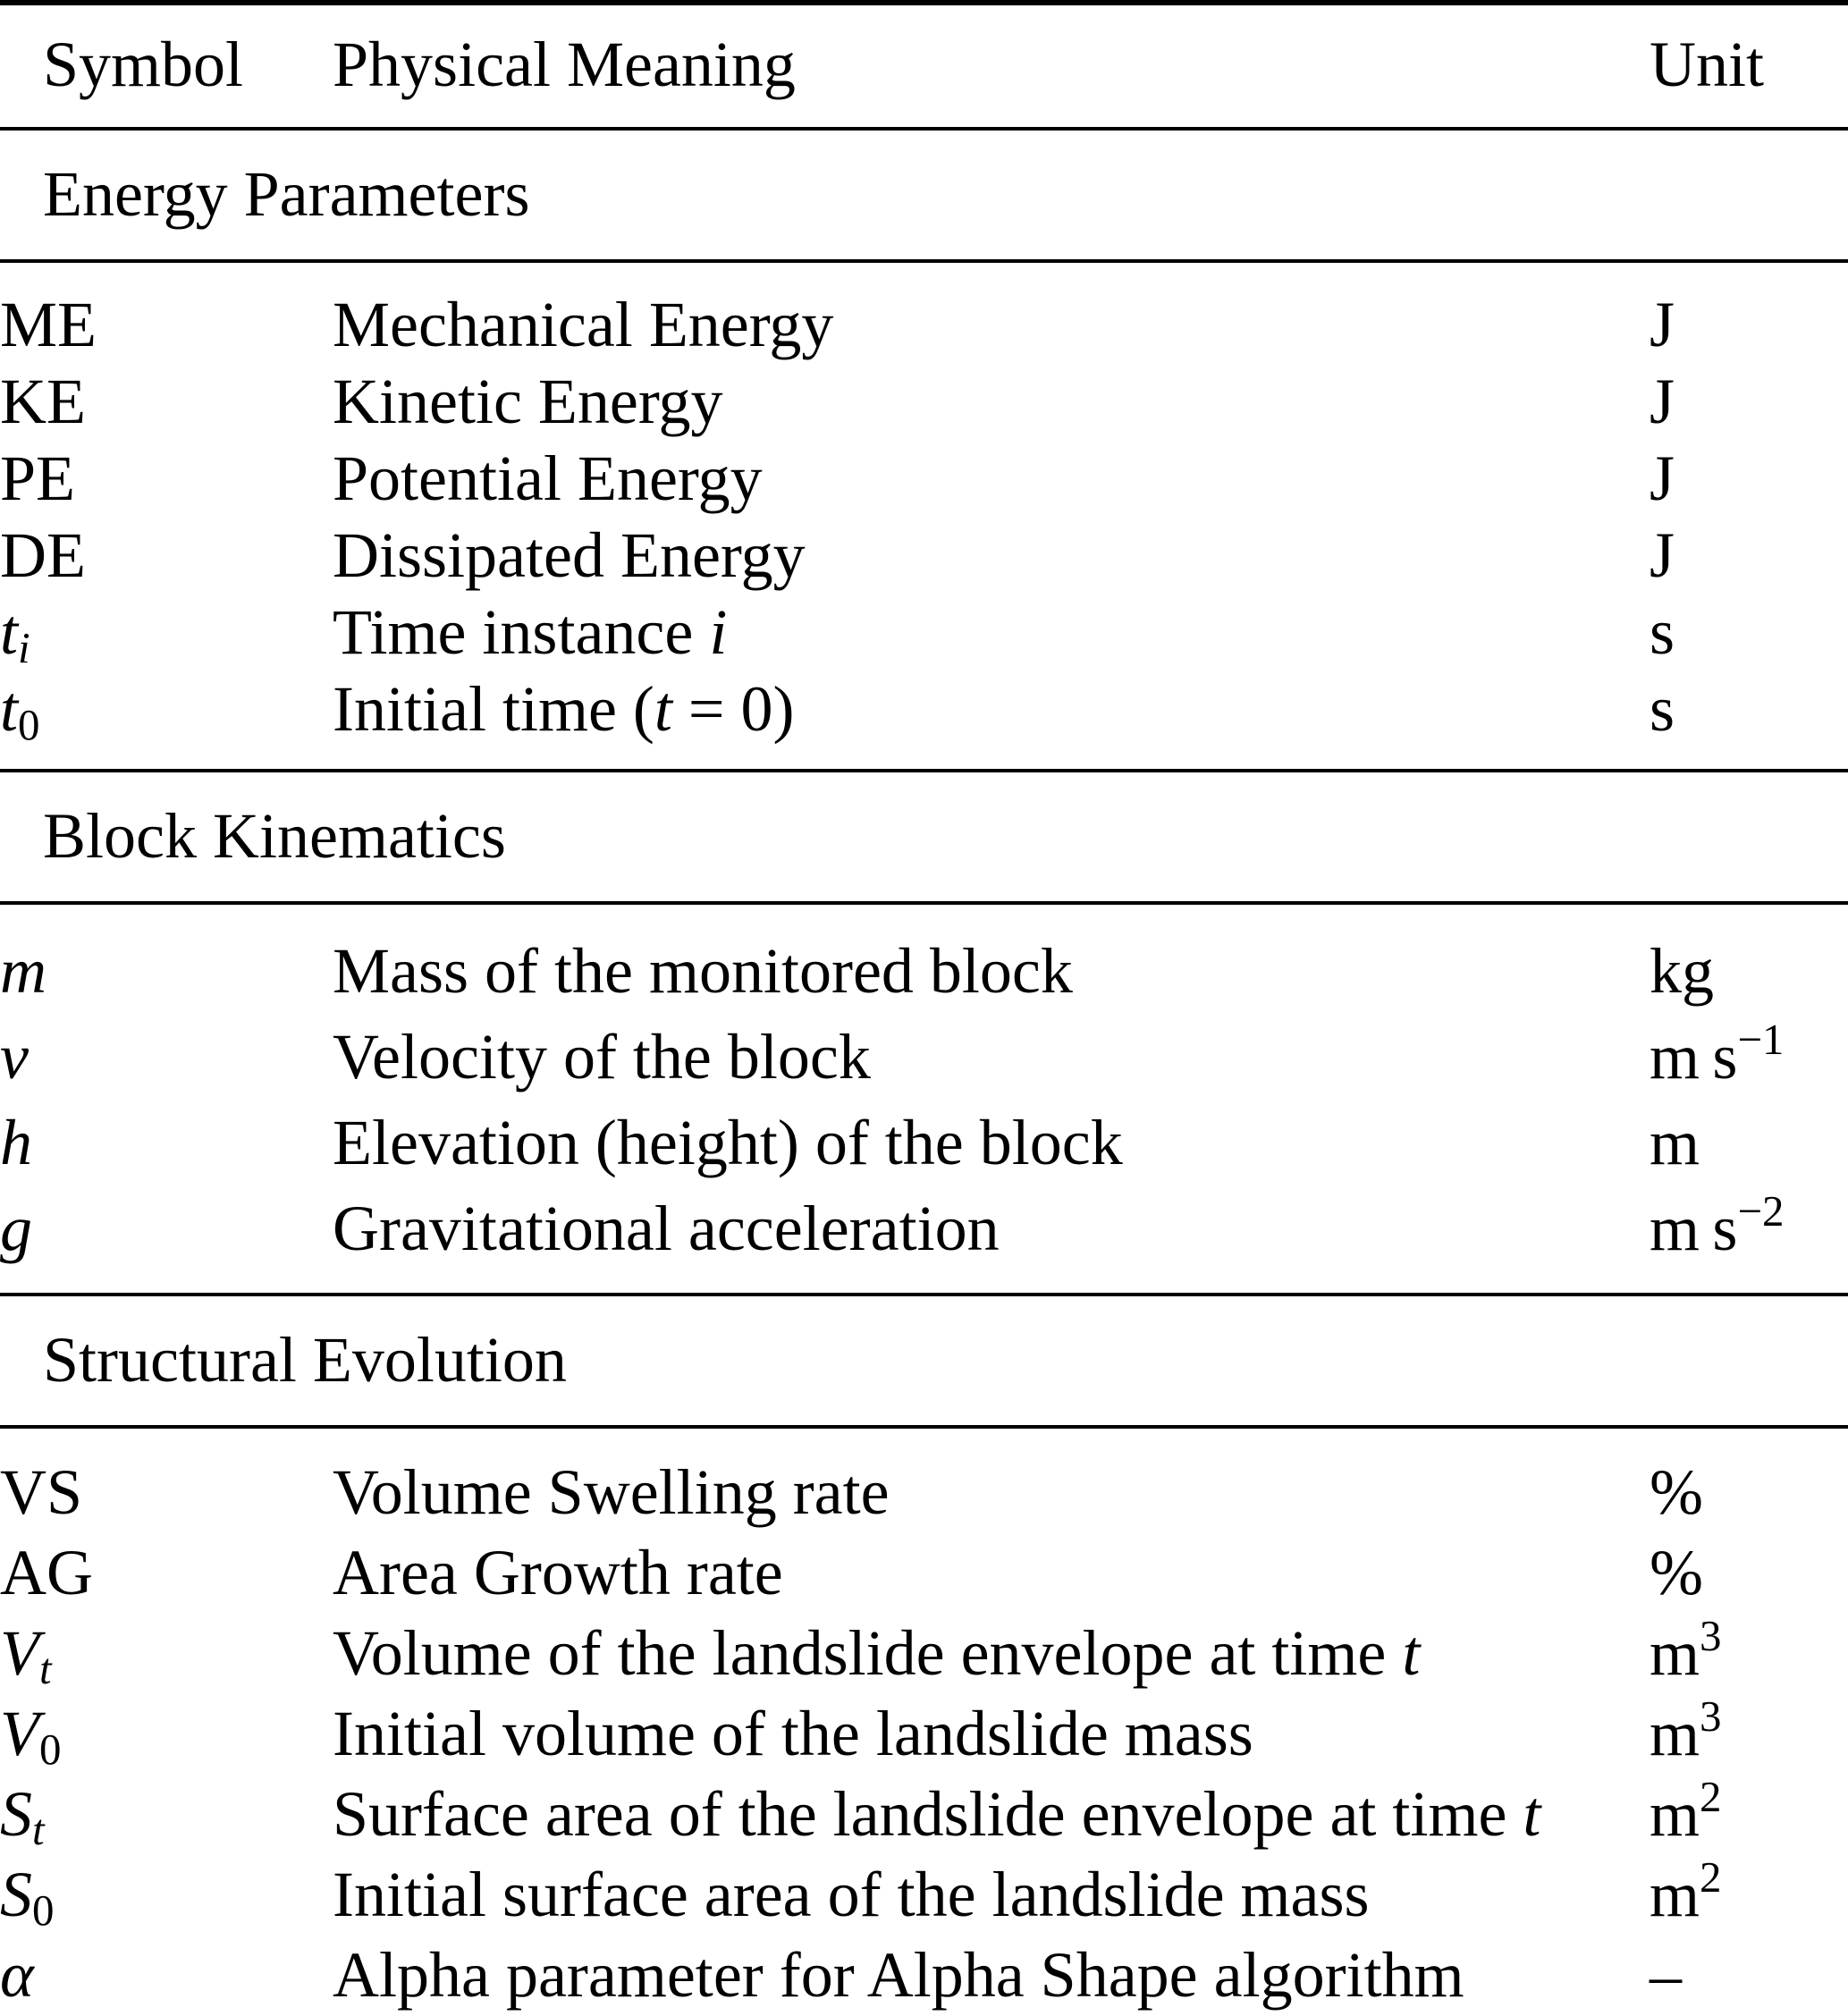  Describe the element at coordinates (29, 724) in the screenshot. I see `symbol-subscript: 0` at that location.